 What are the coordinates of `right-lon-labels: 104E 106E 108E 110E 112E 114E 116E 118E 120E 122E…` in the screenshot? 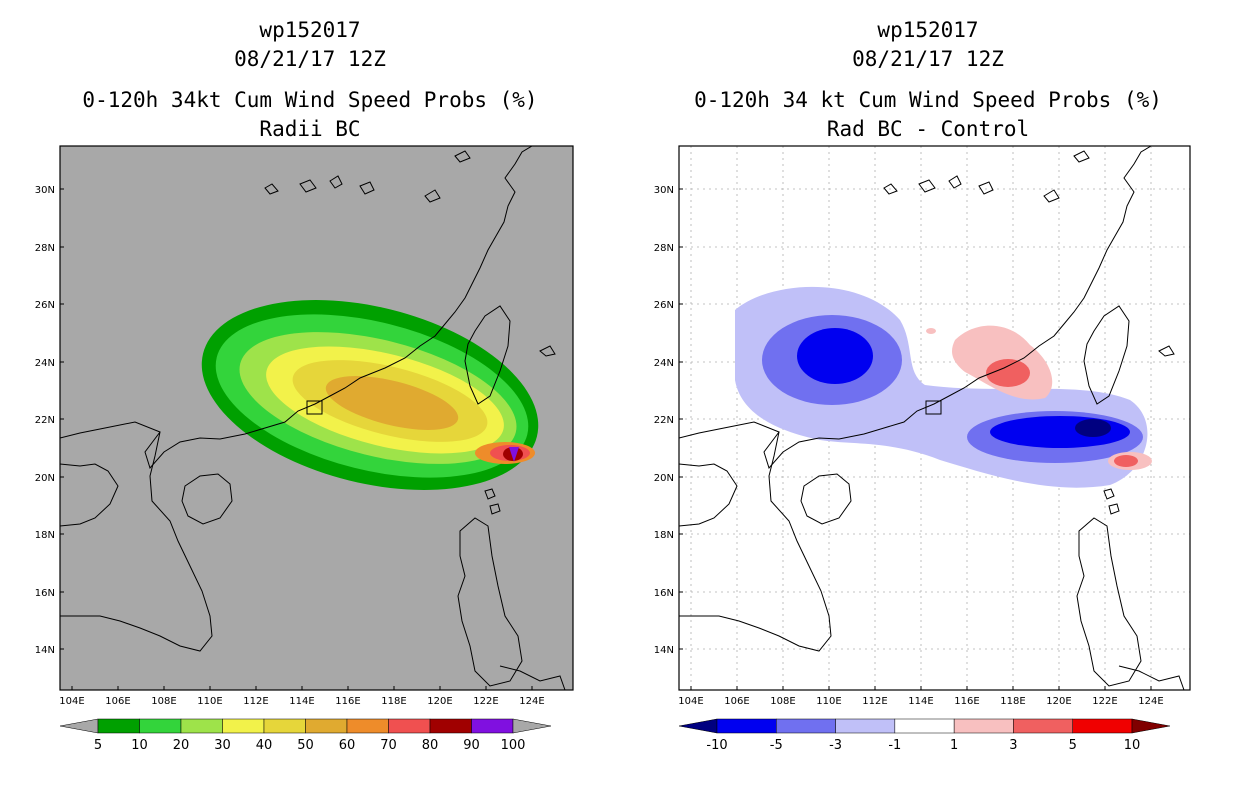 It's located at (921, 696).